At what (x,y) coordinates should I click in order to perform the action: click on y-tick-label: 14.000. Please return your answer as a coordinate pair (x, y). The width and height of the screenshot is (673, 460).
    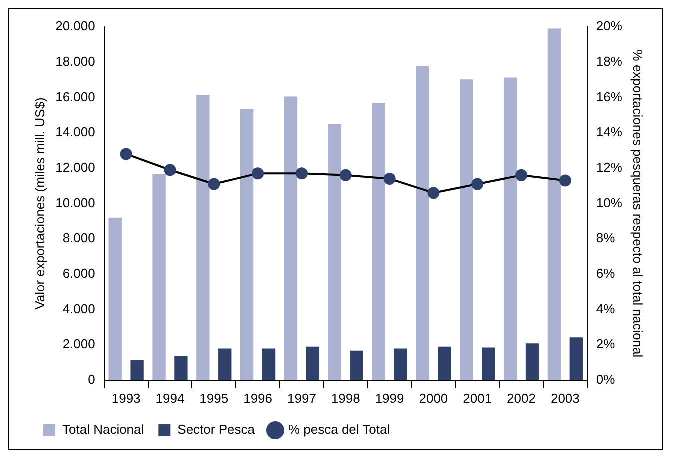
    Looking at the image, I should click on (76, 132).